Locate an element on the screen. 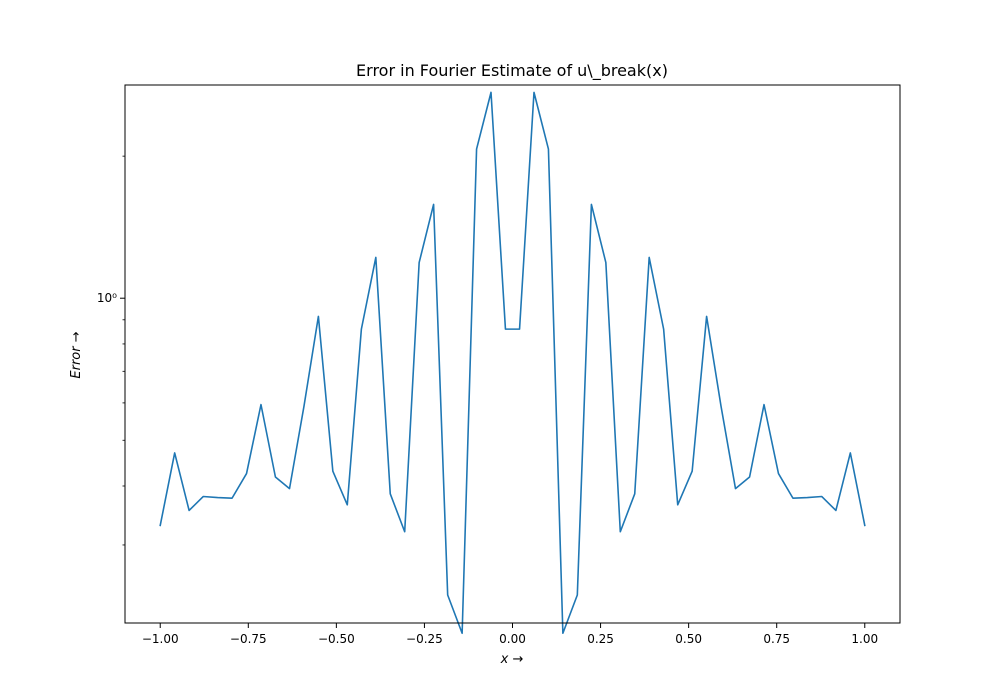 This screenshot has height=700, width=1000. y-axis-label: Error → is located at coordinates (76, 354).